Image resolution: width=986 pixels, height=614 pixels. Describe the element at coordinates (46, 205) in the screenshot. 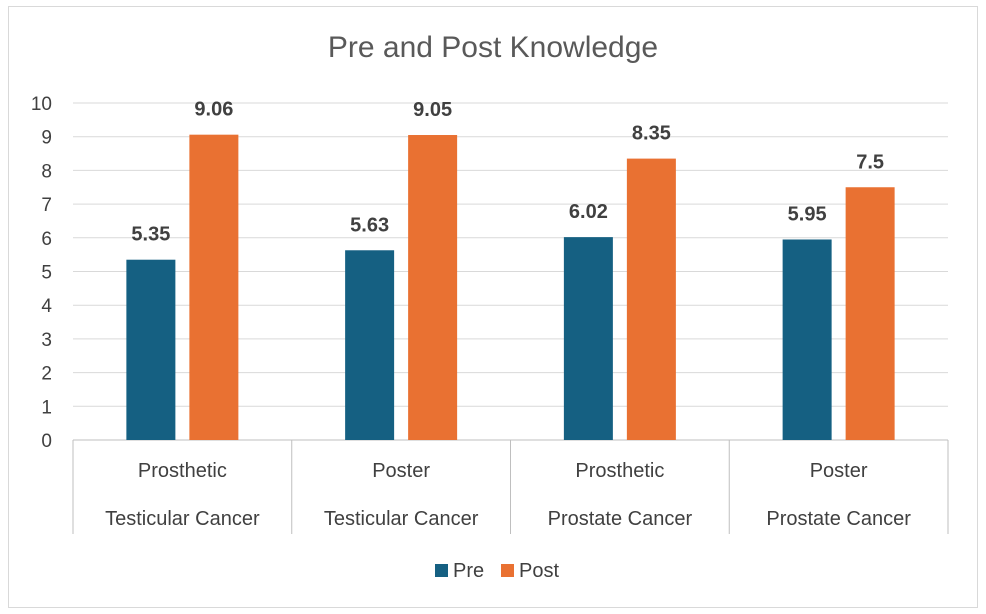

I see `y-tick-label: 7` at that location.